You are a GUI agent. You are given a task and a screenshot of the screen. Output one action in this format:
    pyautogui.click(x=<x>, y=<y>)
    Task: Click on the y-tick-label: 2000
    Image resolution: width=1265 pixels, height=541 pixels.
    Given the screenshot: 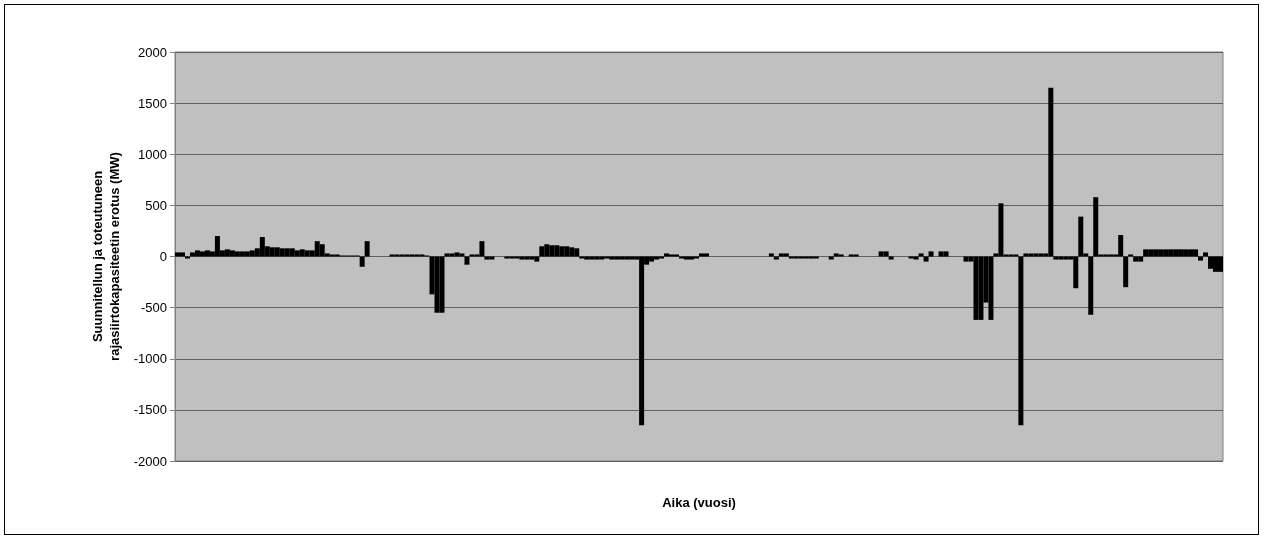 What is the action you would take?
    pyautogui.click(x=152, y=52)
    